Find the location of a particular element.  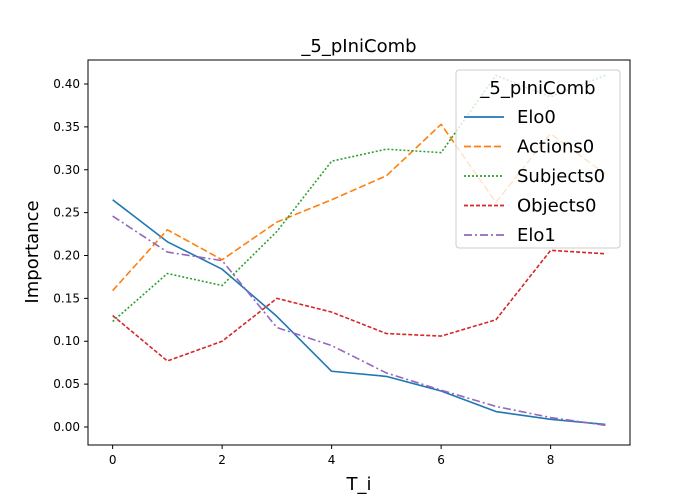

y-tick-label: 0.25 is located at coordinates (66, 213).